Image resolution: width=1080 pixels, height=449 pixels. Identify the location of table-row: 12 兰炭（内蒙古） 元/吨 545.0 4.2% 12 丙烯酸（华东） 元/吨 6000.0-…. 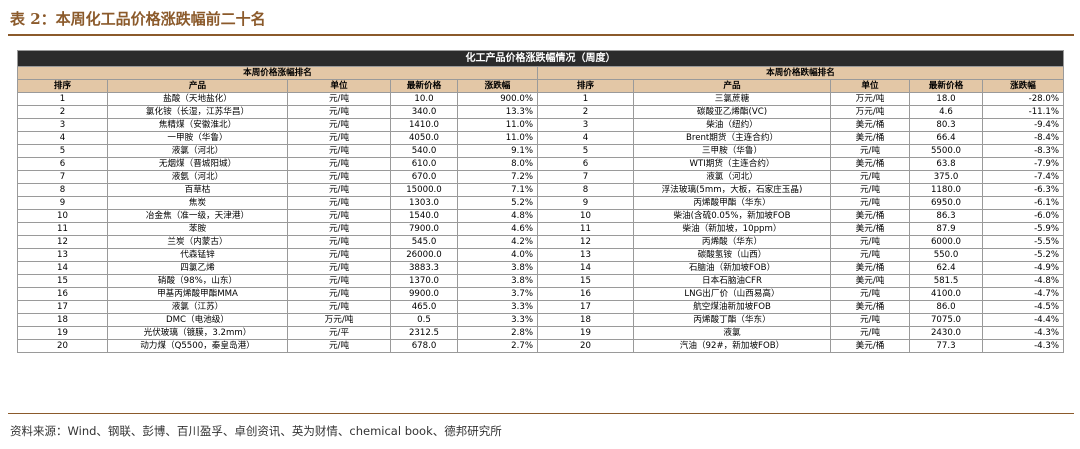
(540, 242).